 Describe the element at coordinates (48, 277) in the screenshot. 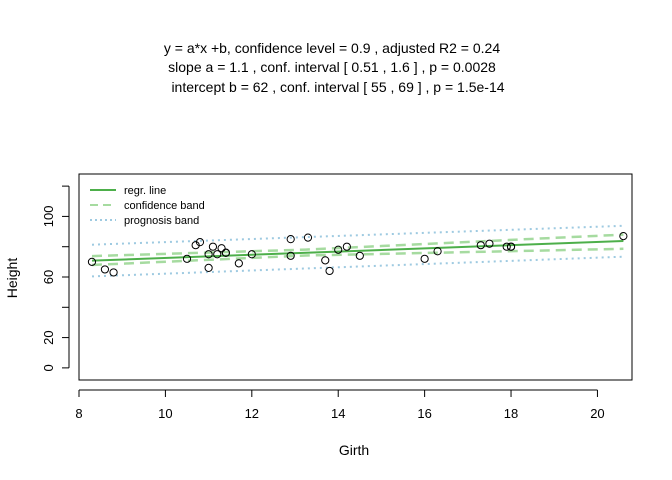

I see `y-tick-label: 60` at that location.